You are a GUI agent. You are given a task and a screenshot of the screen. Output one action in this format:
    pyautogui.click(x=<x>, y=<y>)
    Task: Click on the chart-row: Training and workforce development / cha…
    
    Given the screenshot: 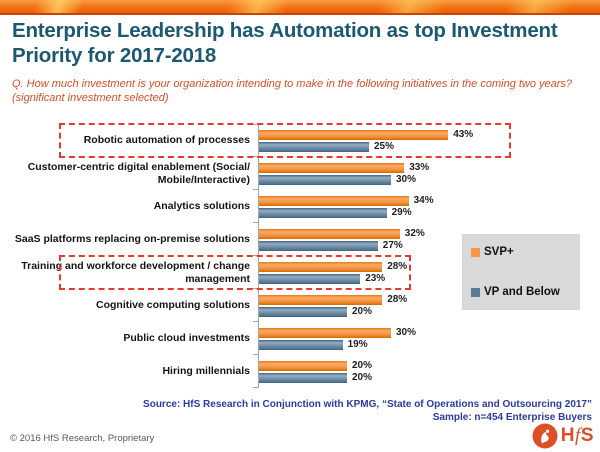 What is the action you would take?
    pyautogui.click(x=300, y=272)
    